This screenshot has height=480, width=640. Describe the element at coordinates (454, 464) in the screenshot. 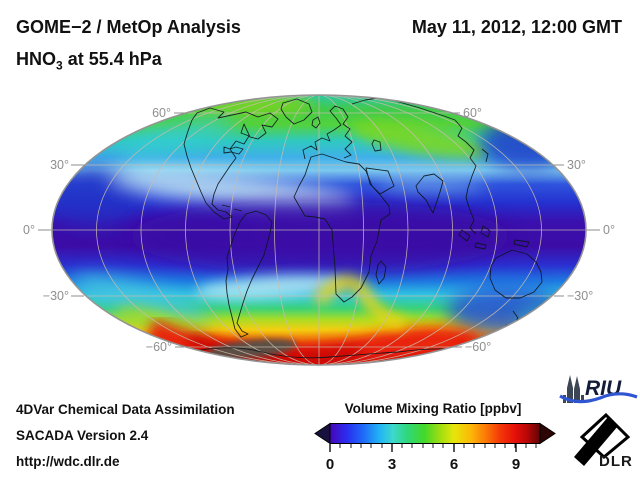

I see `colorbar-tick-6: 6` at that location.